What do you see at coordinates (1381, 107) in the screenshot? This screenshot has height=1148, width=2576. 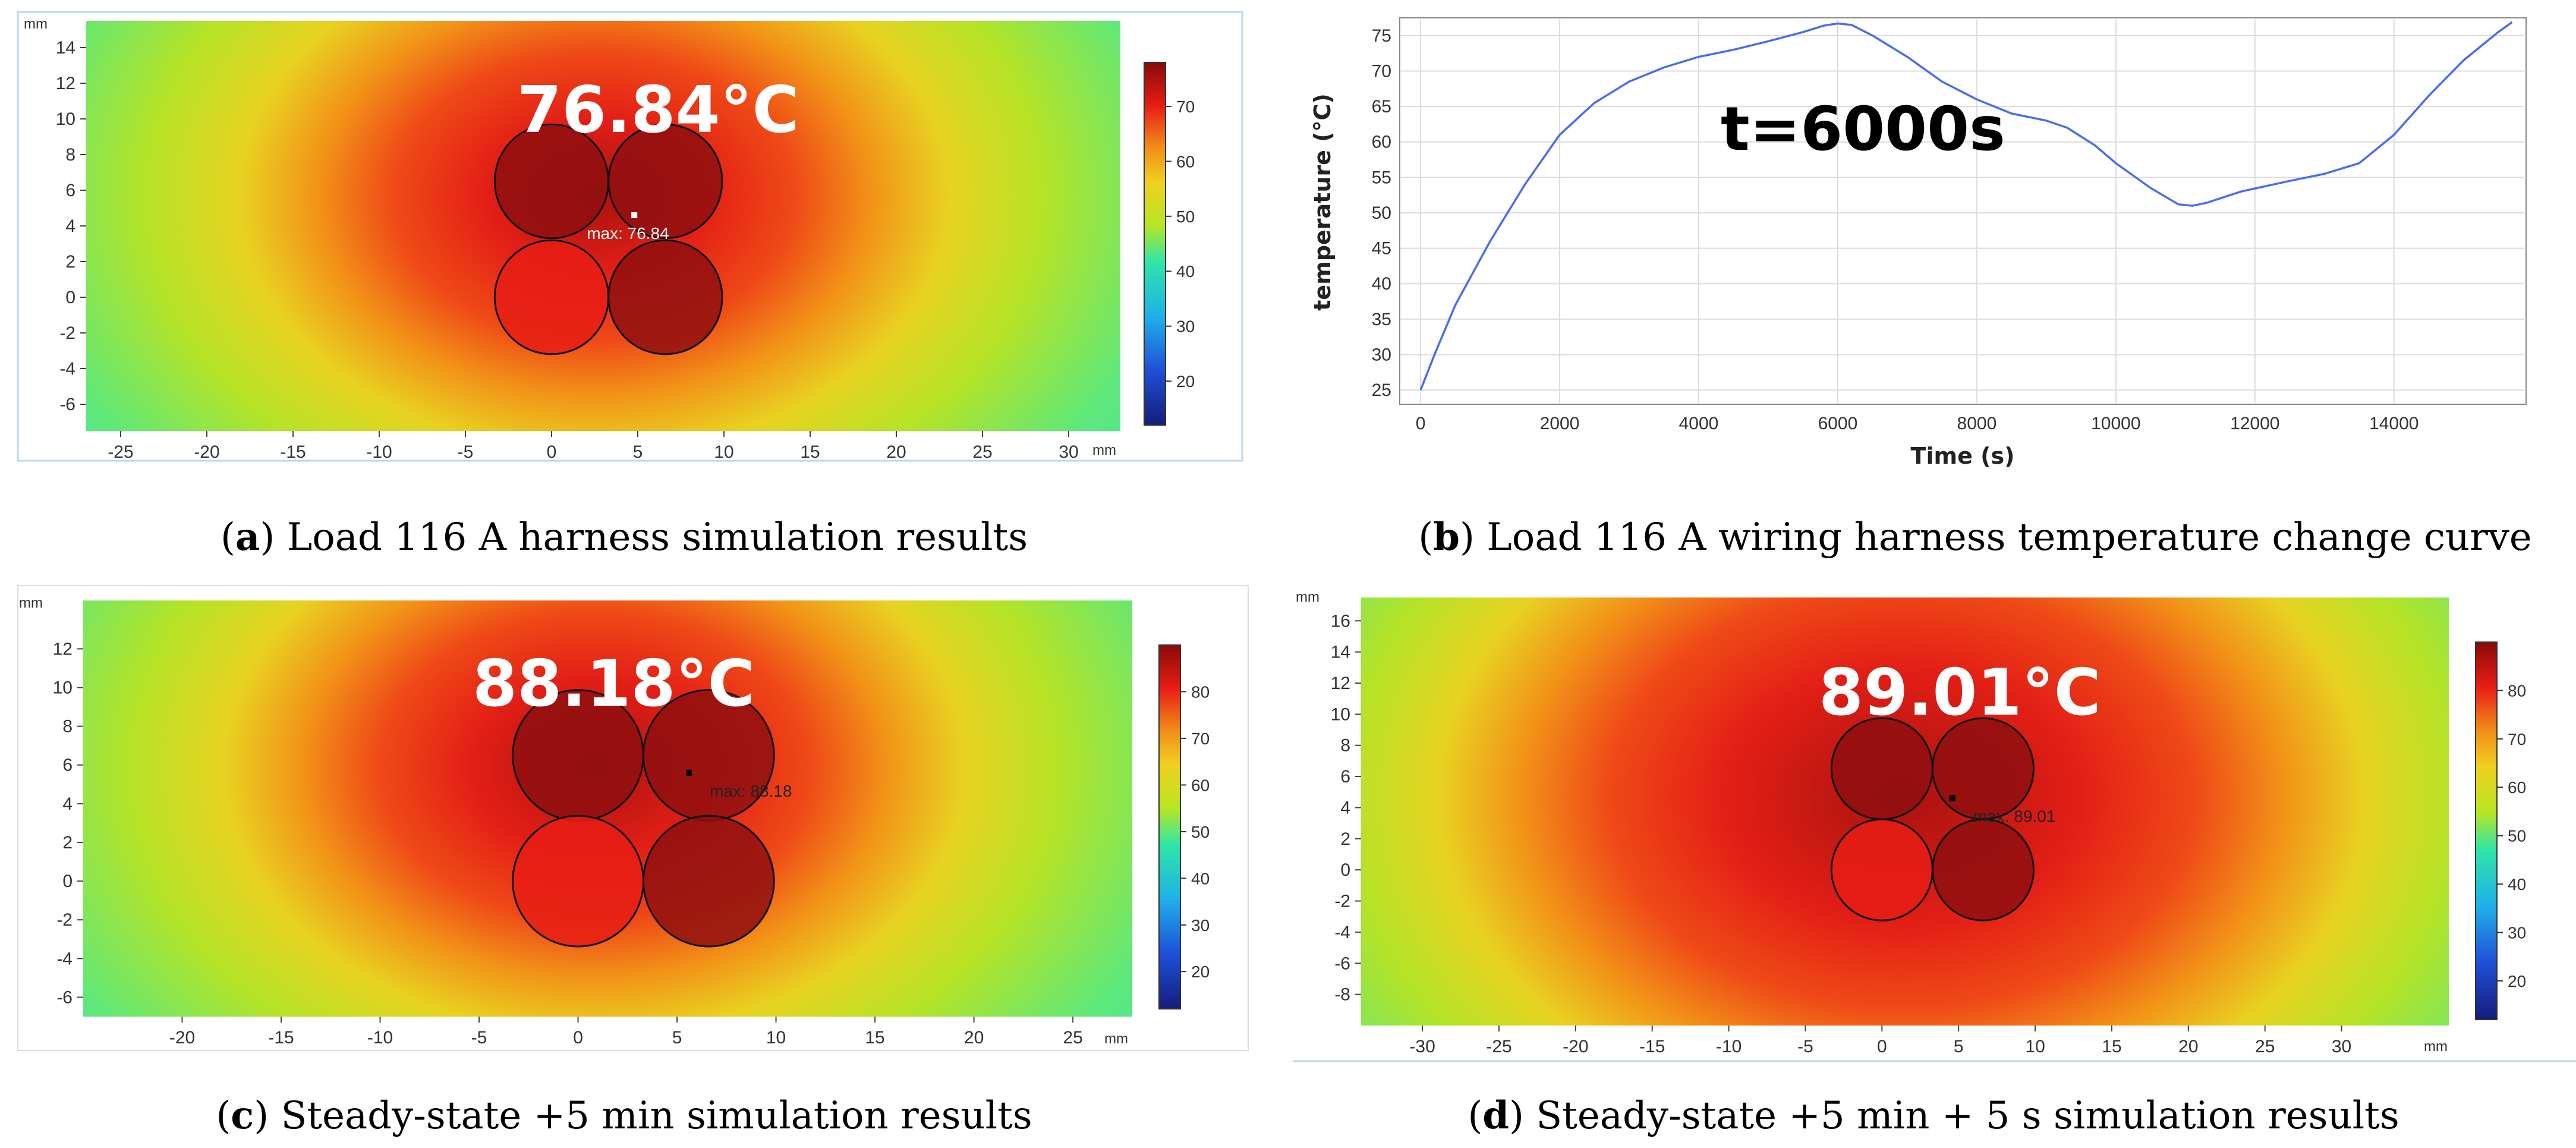 I see `y-tick-label: 65` at bounding box center [1381, 107].